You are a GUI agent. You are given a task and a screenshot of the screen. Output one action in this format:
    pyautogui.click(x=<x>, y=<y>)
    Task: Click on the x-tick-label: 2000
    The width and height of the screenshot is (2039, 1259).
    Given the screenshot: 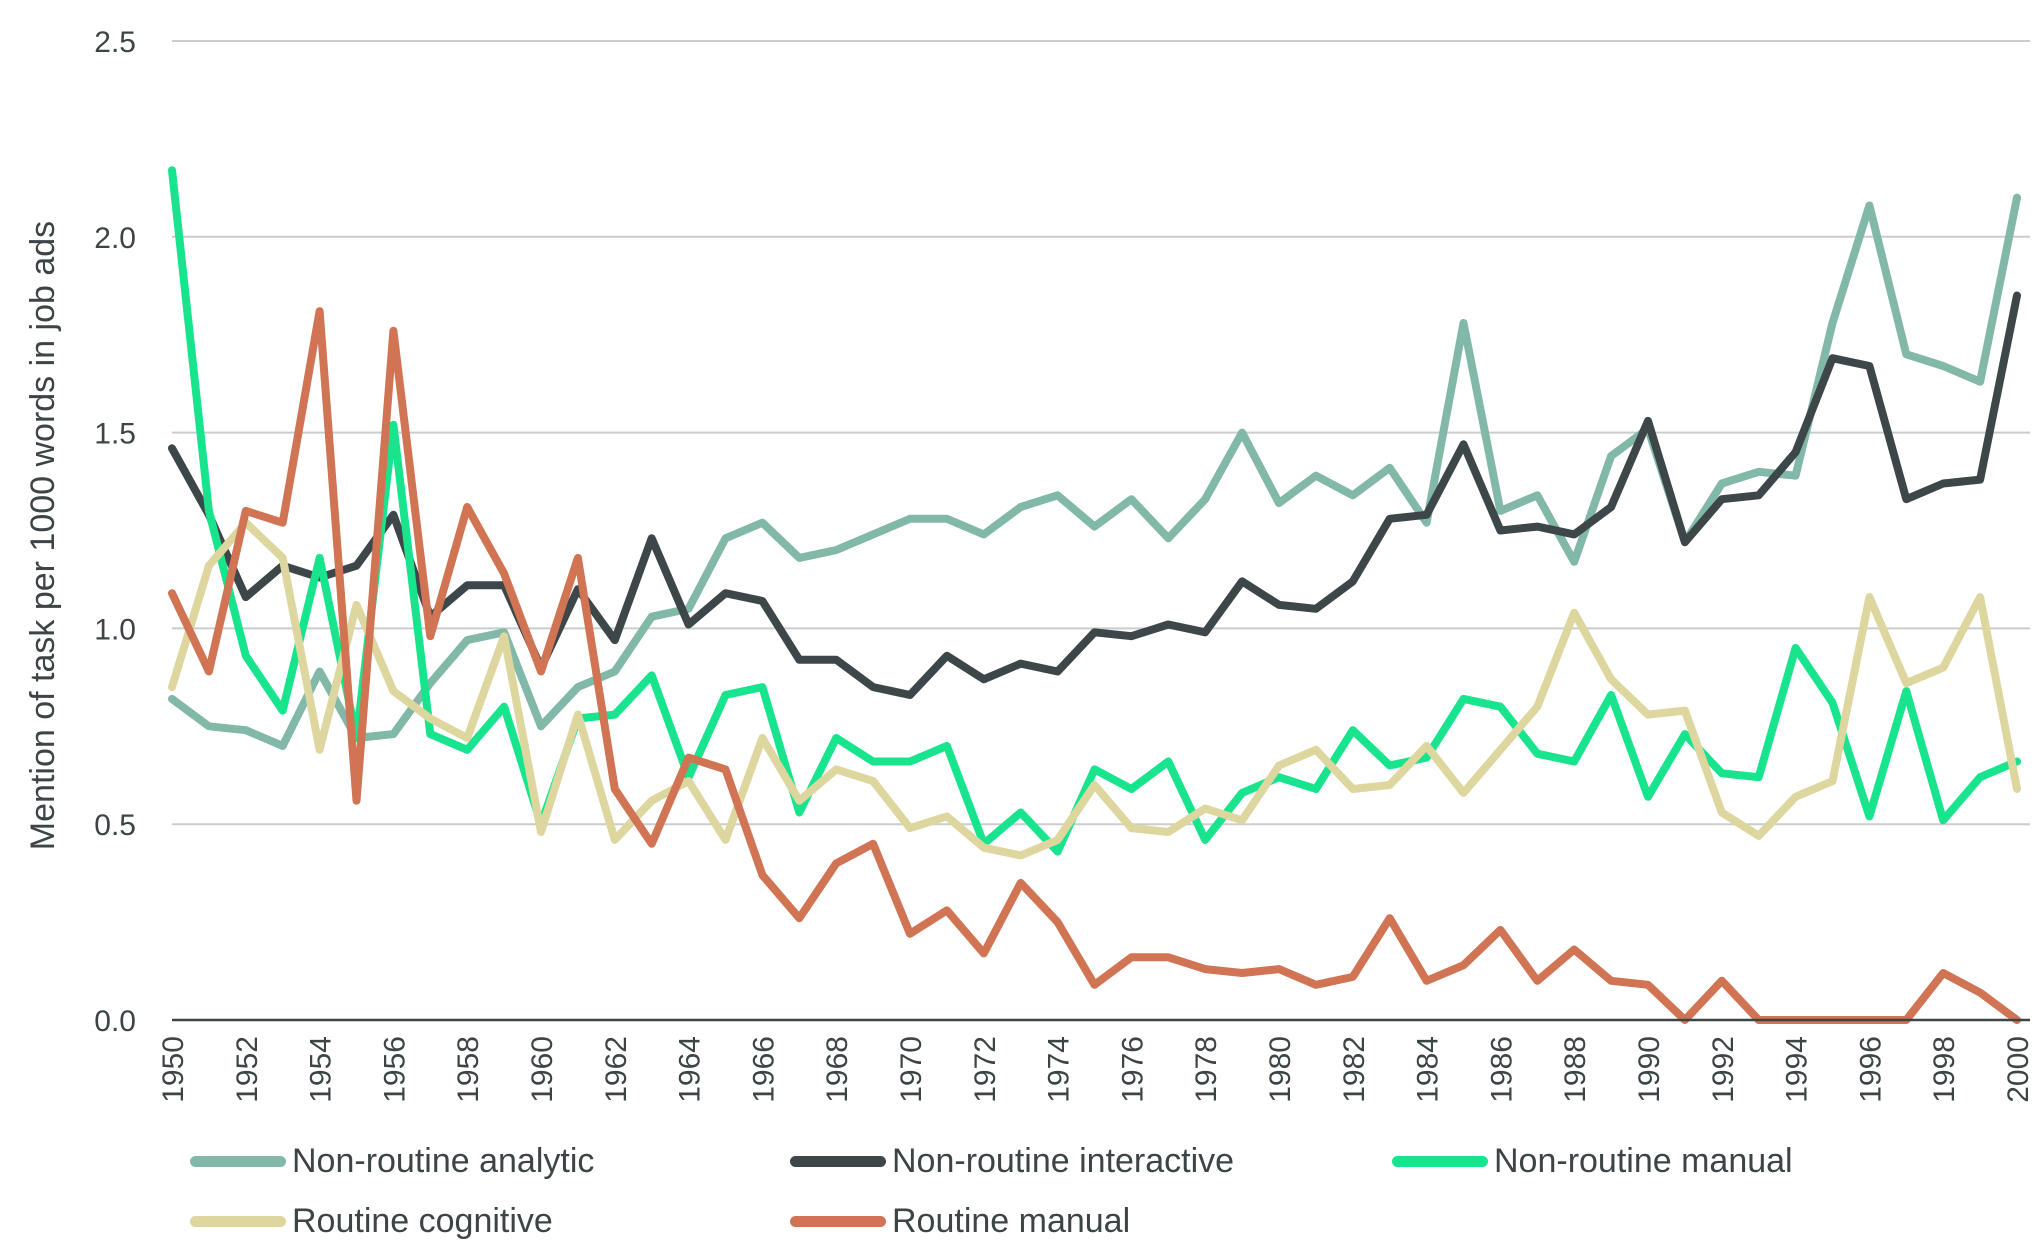 What is the action you would take?
    pyautogui.click(x=2018, y=1069)
    